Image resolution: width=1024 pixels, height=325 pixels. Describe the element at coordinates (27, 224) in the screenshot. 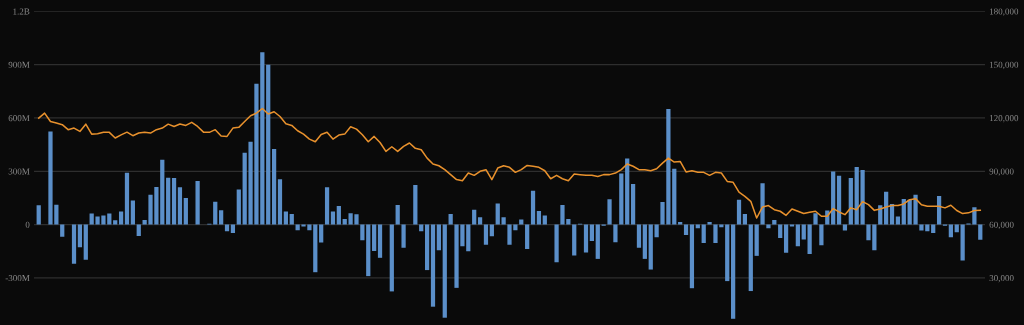

I see `y-tick-label: 0` at that location.